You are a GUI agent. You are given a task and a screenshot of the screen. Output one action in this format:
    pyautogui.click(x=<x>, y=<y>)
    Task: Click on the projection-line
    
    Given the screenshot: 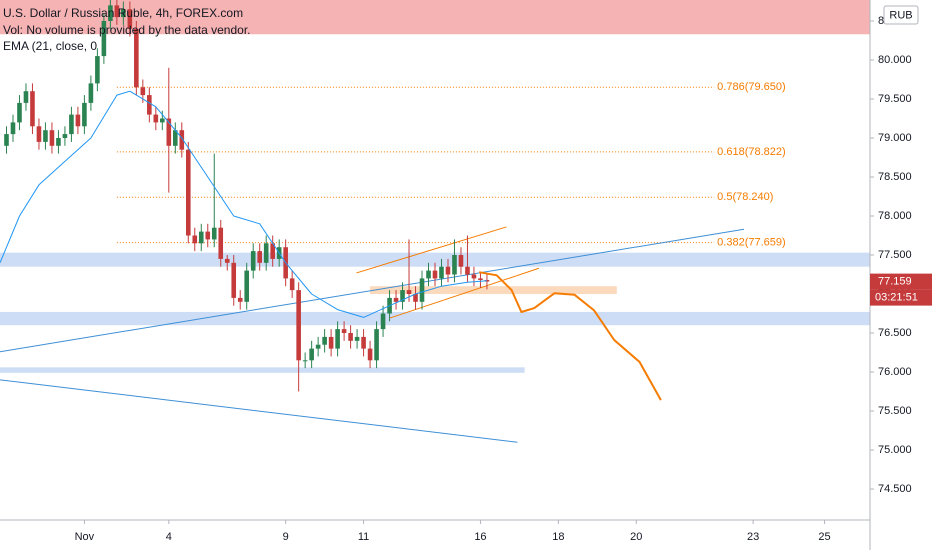 What is the action you would take?
    pyautogui.click(x=570, y=336)
    